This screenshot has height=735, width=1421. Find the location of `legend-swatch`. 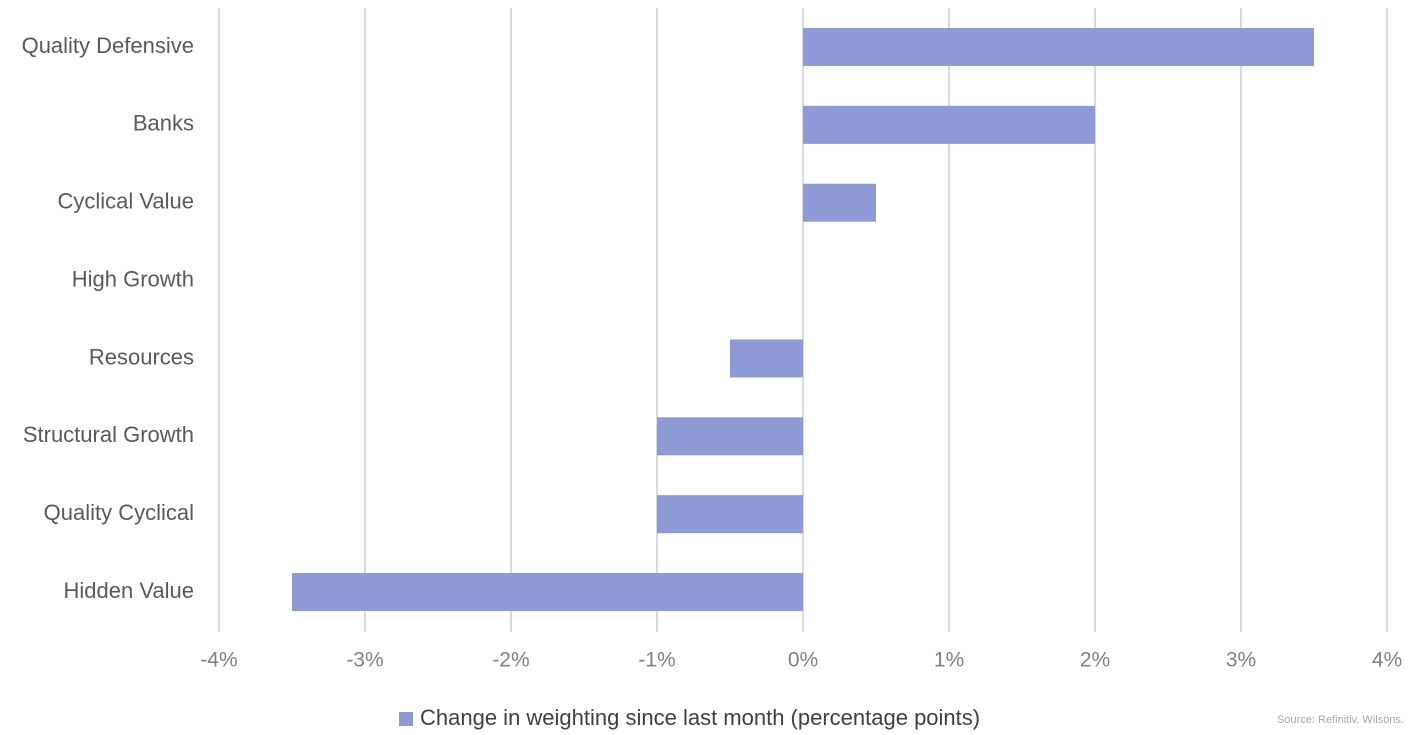

legend-swatch is located at coordinates (406, 719).